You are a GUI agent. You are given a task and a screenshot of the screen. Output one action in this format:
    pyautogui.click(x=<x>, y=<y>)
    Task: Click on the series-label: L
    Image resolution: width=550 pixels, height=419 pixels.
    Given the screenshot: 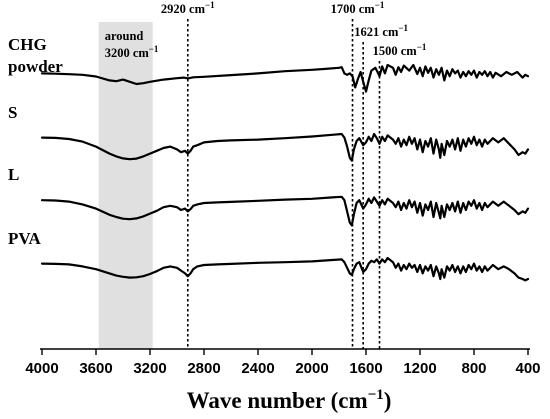 What is the action you would take?
    pyautogui.click(x=13, y=174)
    